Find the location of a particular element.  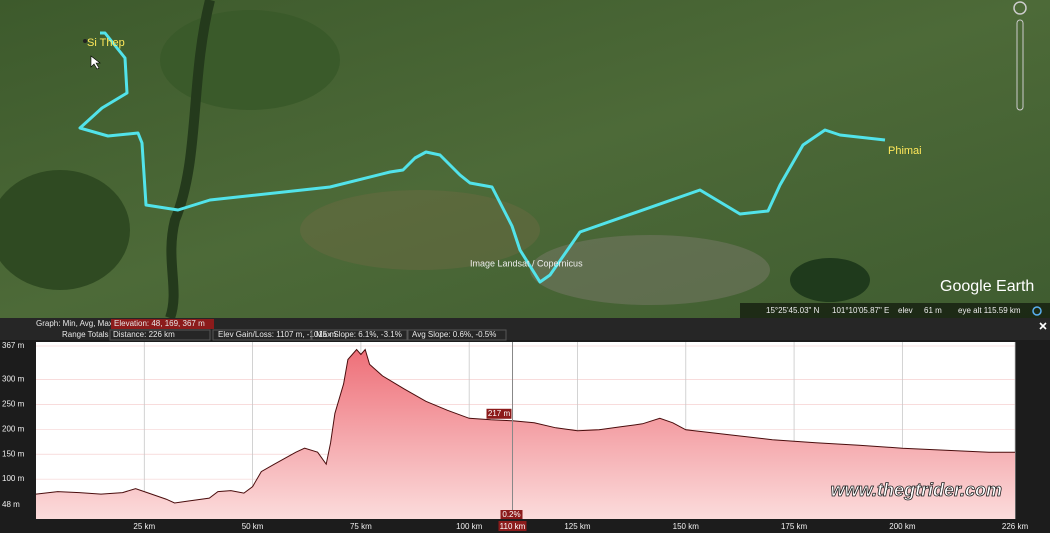

y-tick-label: 250 m is located at coordinates (13, 403).